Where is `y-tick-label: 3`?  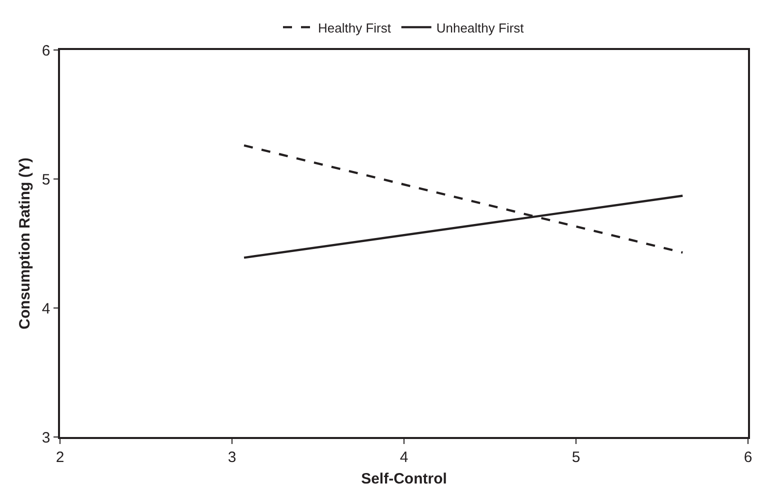
y-tick-label: 3 is located at coordinates (46, 437).